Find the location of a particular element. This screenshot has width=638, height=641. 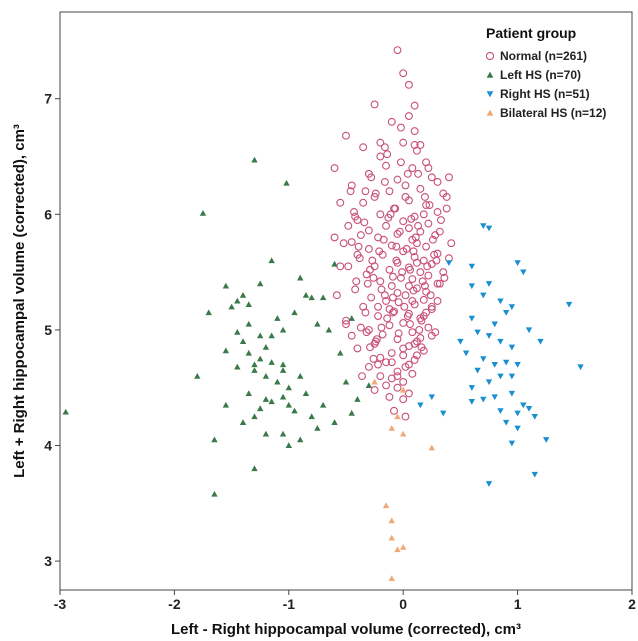

y-tick-label: 7 is located at coordinates (48, 99).